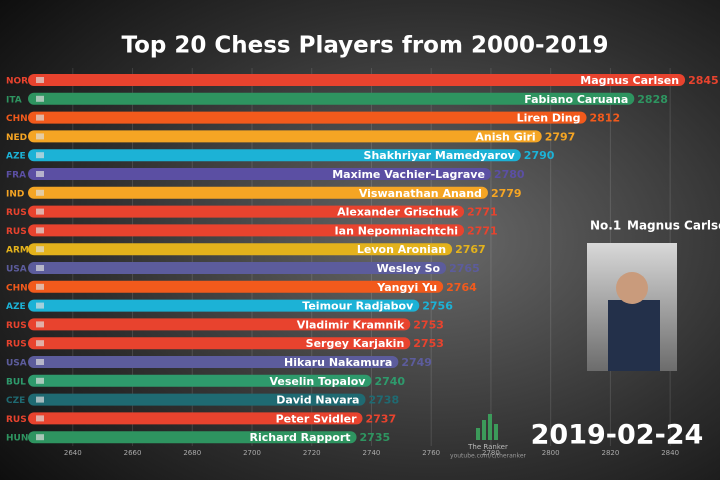 This screenshot has height=480, width=720. I want to click on bar-label: Anish Giri, so click(505, 136).